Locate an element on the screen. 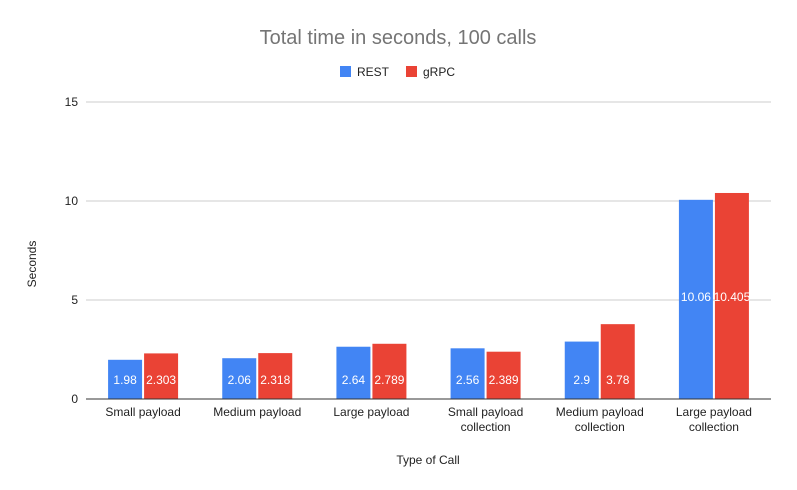  bar-data-label: 3.78 is located at coordinates (618, 380).